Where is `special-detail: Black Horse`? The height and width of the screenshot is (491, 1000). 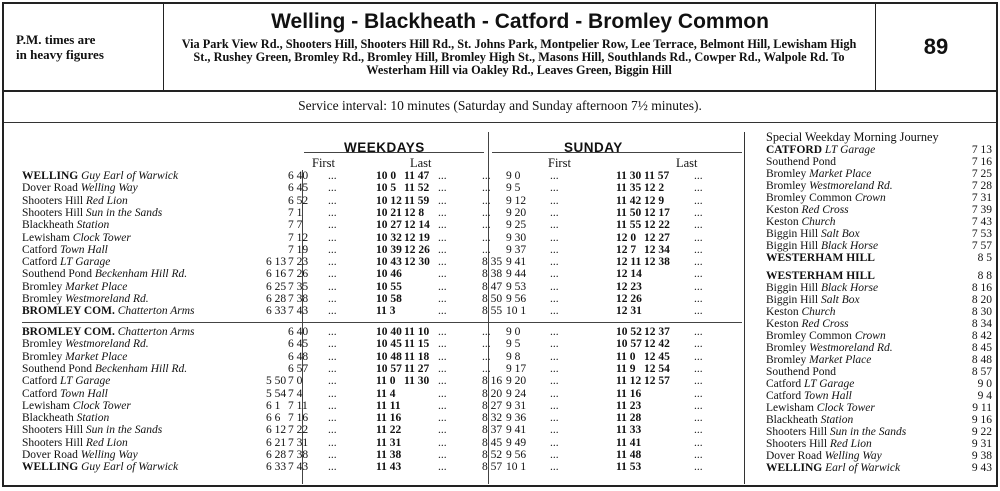
special-detail: Black Horse is located at coordinates (849, 246).